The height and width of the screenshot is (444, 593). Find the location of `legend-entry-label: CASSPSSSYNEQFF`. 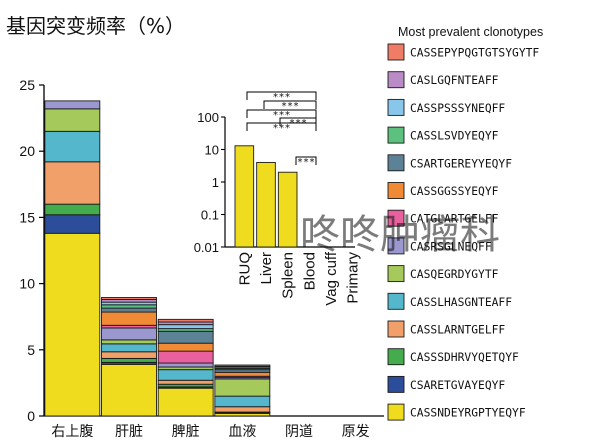

legend-entry-label: CASSPSSSYNEQFF is located at coordinates (457, 108).